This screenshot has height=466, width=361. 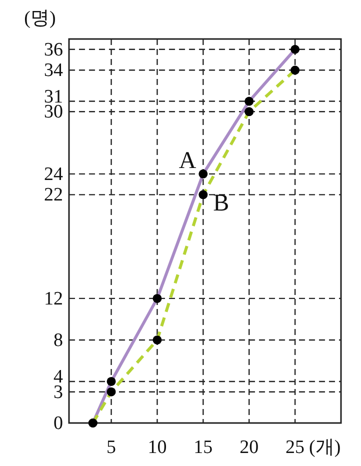 What do you see at coordinates (40, 18) in the screenshot?
I see `ylabel: (명)` at bounding box center [40, 18].